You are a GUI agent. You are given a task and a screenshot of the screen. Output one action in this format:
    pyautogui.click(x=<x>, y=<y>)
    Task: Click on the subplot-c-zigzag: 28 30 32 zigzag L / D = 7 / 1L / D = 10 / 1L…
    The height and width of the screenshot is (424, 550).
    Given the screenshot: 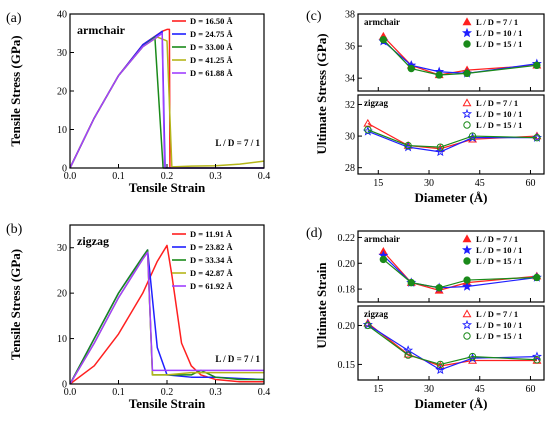 What is the action you would take?
    pyautogui.click(x=445, y=134)
    